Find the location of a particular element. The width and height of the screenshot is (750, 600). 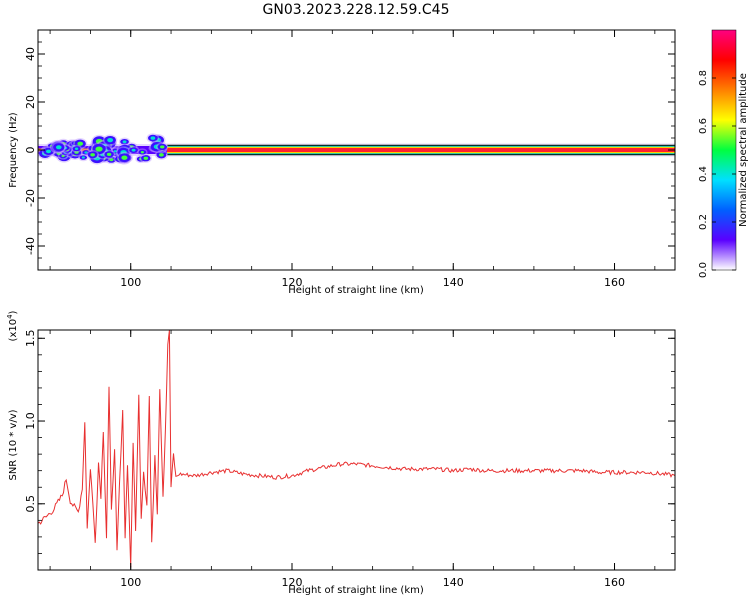

colorbar-tick-label: 0.2 is located at coordinates (703, 222).